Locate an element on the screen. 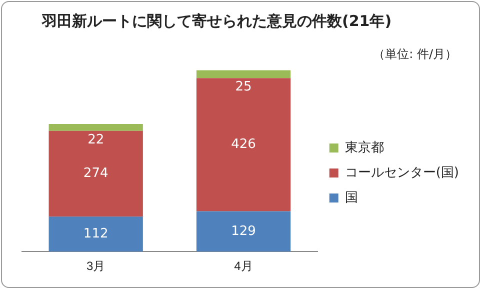 The height and width of the screenshot is (289, 481). data-label: 25 is located at coordinates (243, 86).